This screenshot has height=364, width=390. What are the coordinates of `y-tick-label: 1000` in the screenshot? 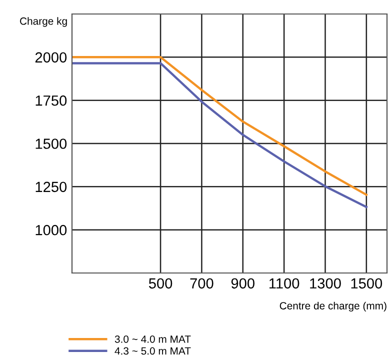 It's located at (51, 230).